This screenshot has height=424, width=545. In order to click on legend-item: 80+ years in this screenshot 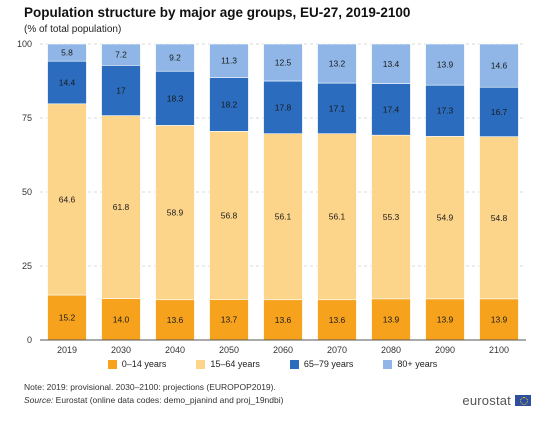, I will do `click(410, 364)`.